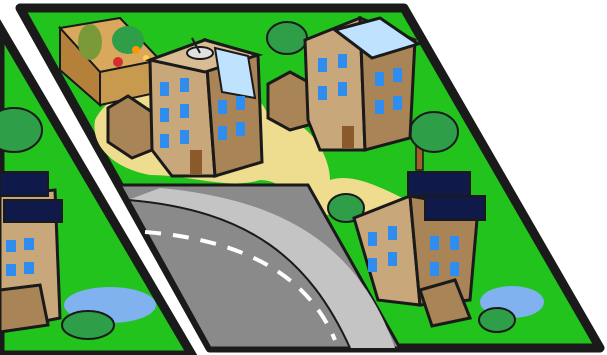  What do you see at coordinates (110, 62) in the screenshot?
I see `greenhouse-icon` at bounding box center [110, 62].